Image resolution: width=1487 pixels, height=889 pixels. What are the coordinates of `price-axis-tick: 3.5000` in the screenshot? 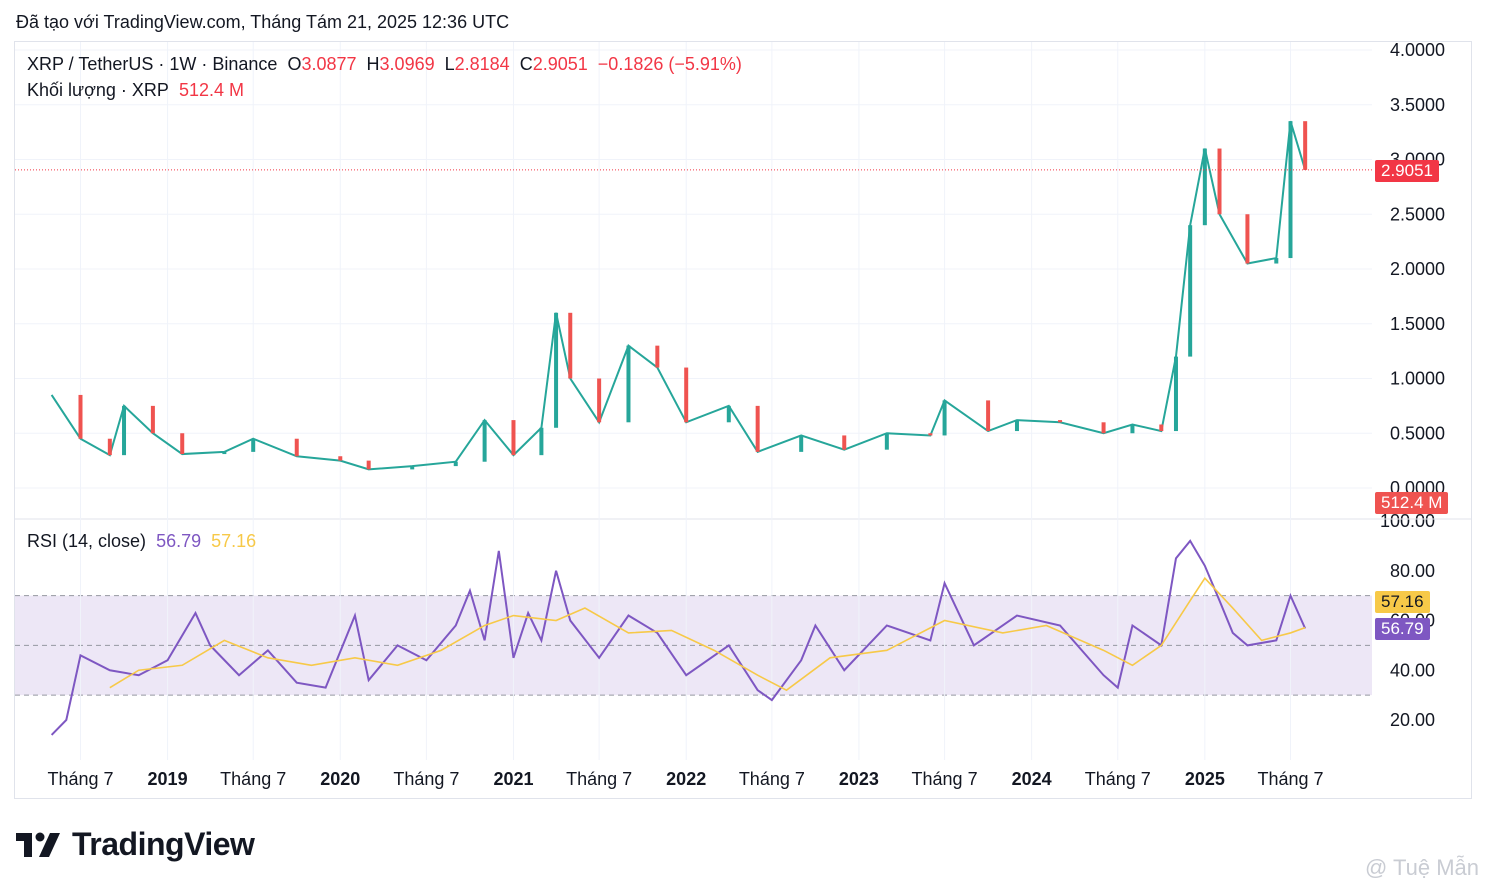 It's located at (1417, 105).